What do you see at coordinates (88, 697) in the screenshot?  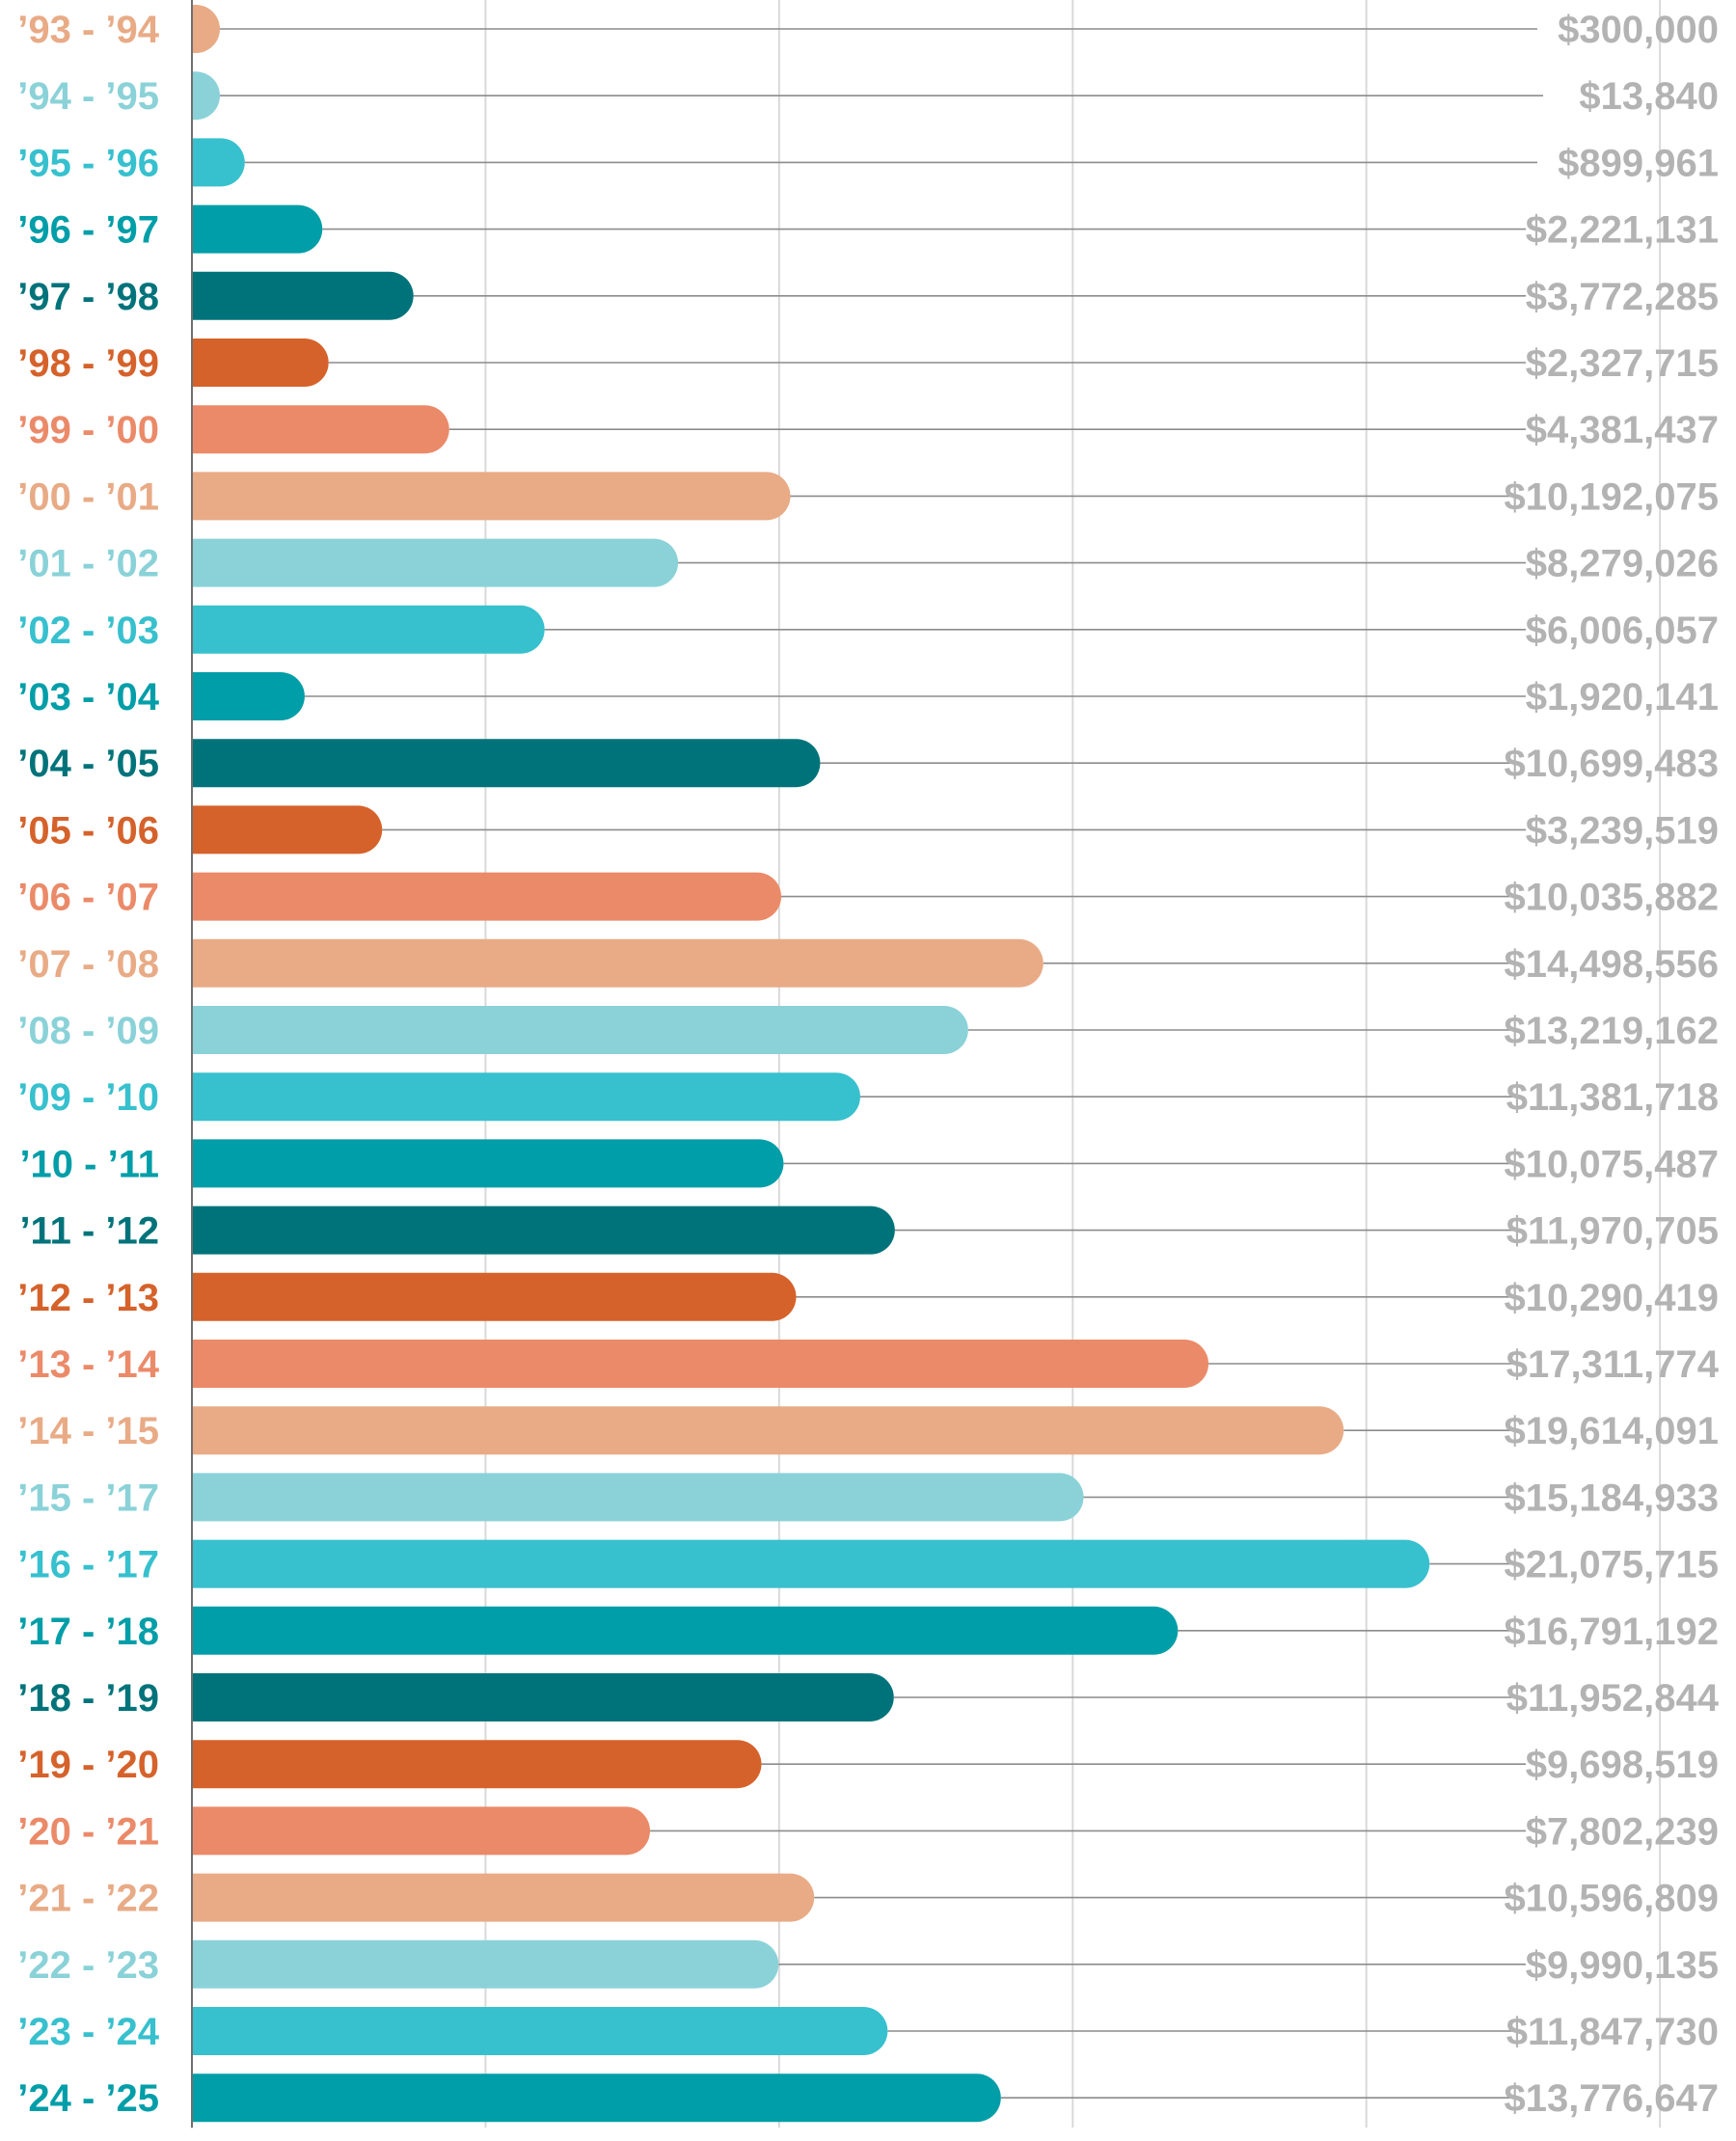 I see `category-label: ’03 - ’04` at bounding box center [88, 697].